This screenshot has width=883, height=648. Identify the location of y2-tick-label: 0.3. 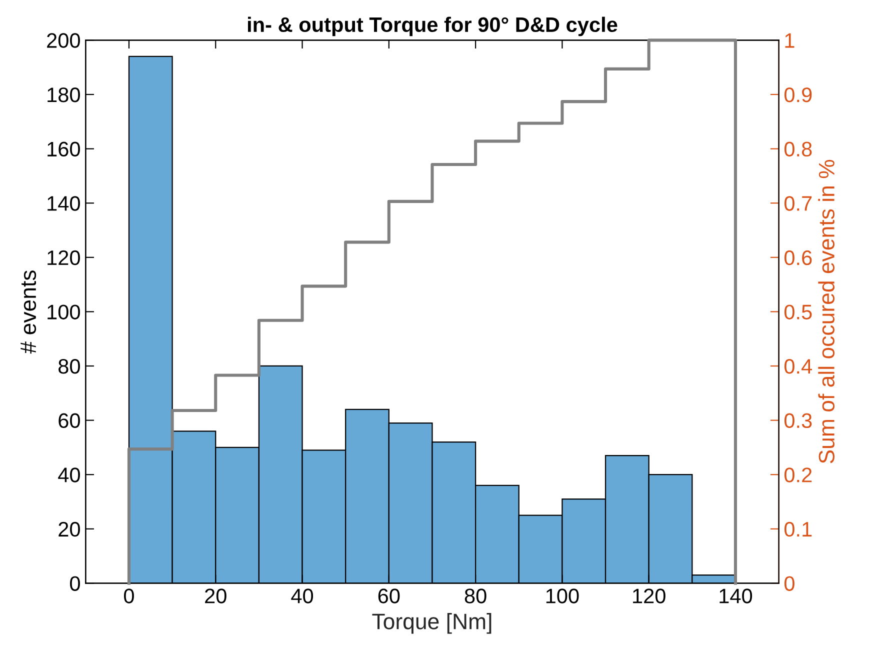
(798, 420).